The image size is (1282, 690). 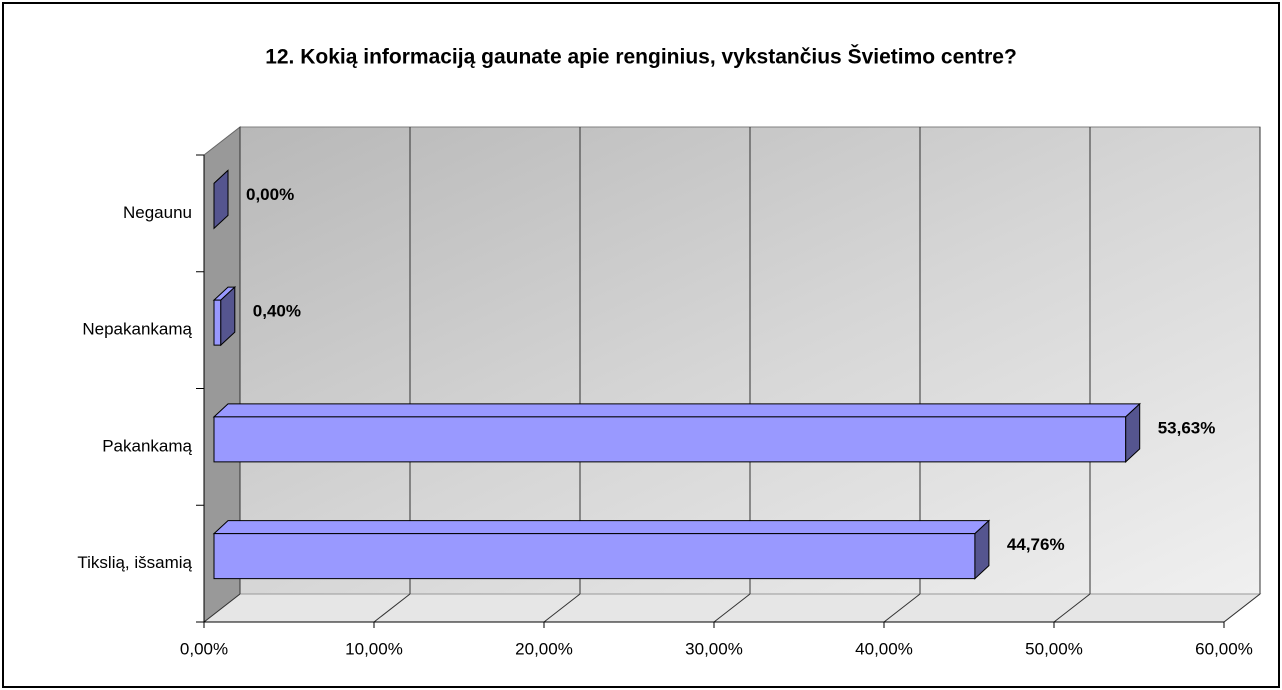 What do you see at coordinates (1036, 544) in the screenshot?
I see `value-label: 44,76%` at bounding box center [1036, 544].